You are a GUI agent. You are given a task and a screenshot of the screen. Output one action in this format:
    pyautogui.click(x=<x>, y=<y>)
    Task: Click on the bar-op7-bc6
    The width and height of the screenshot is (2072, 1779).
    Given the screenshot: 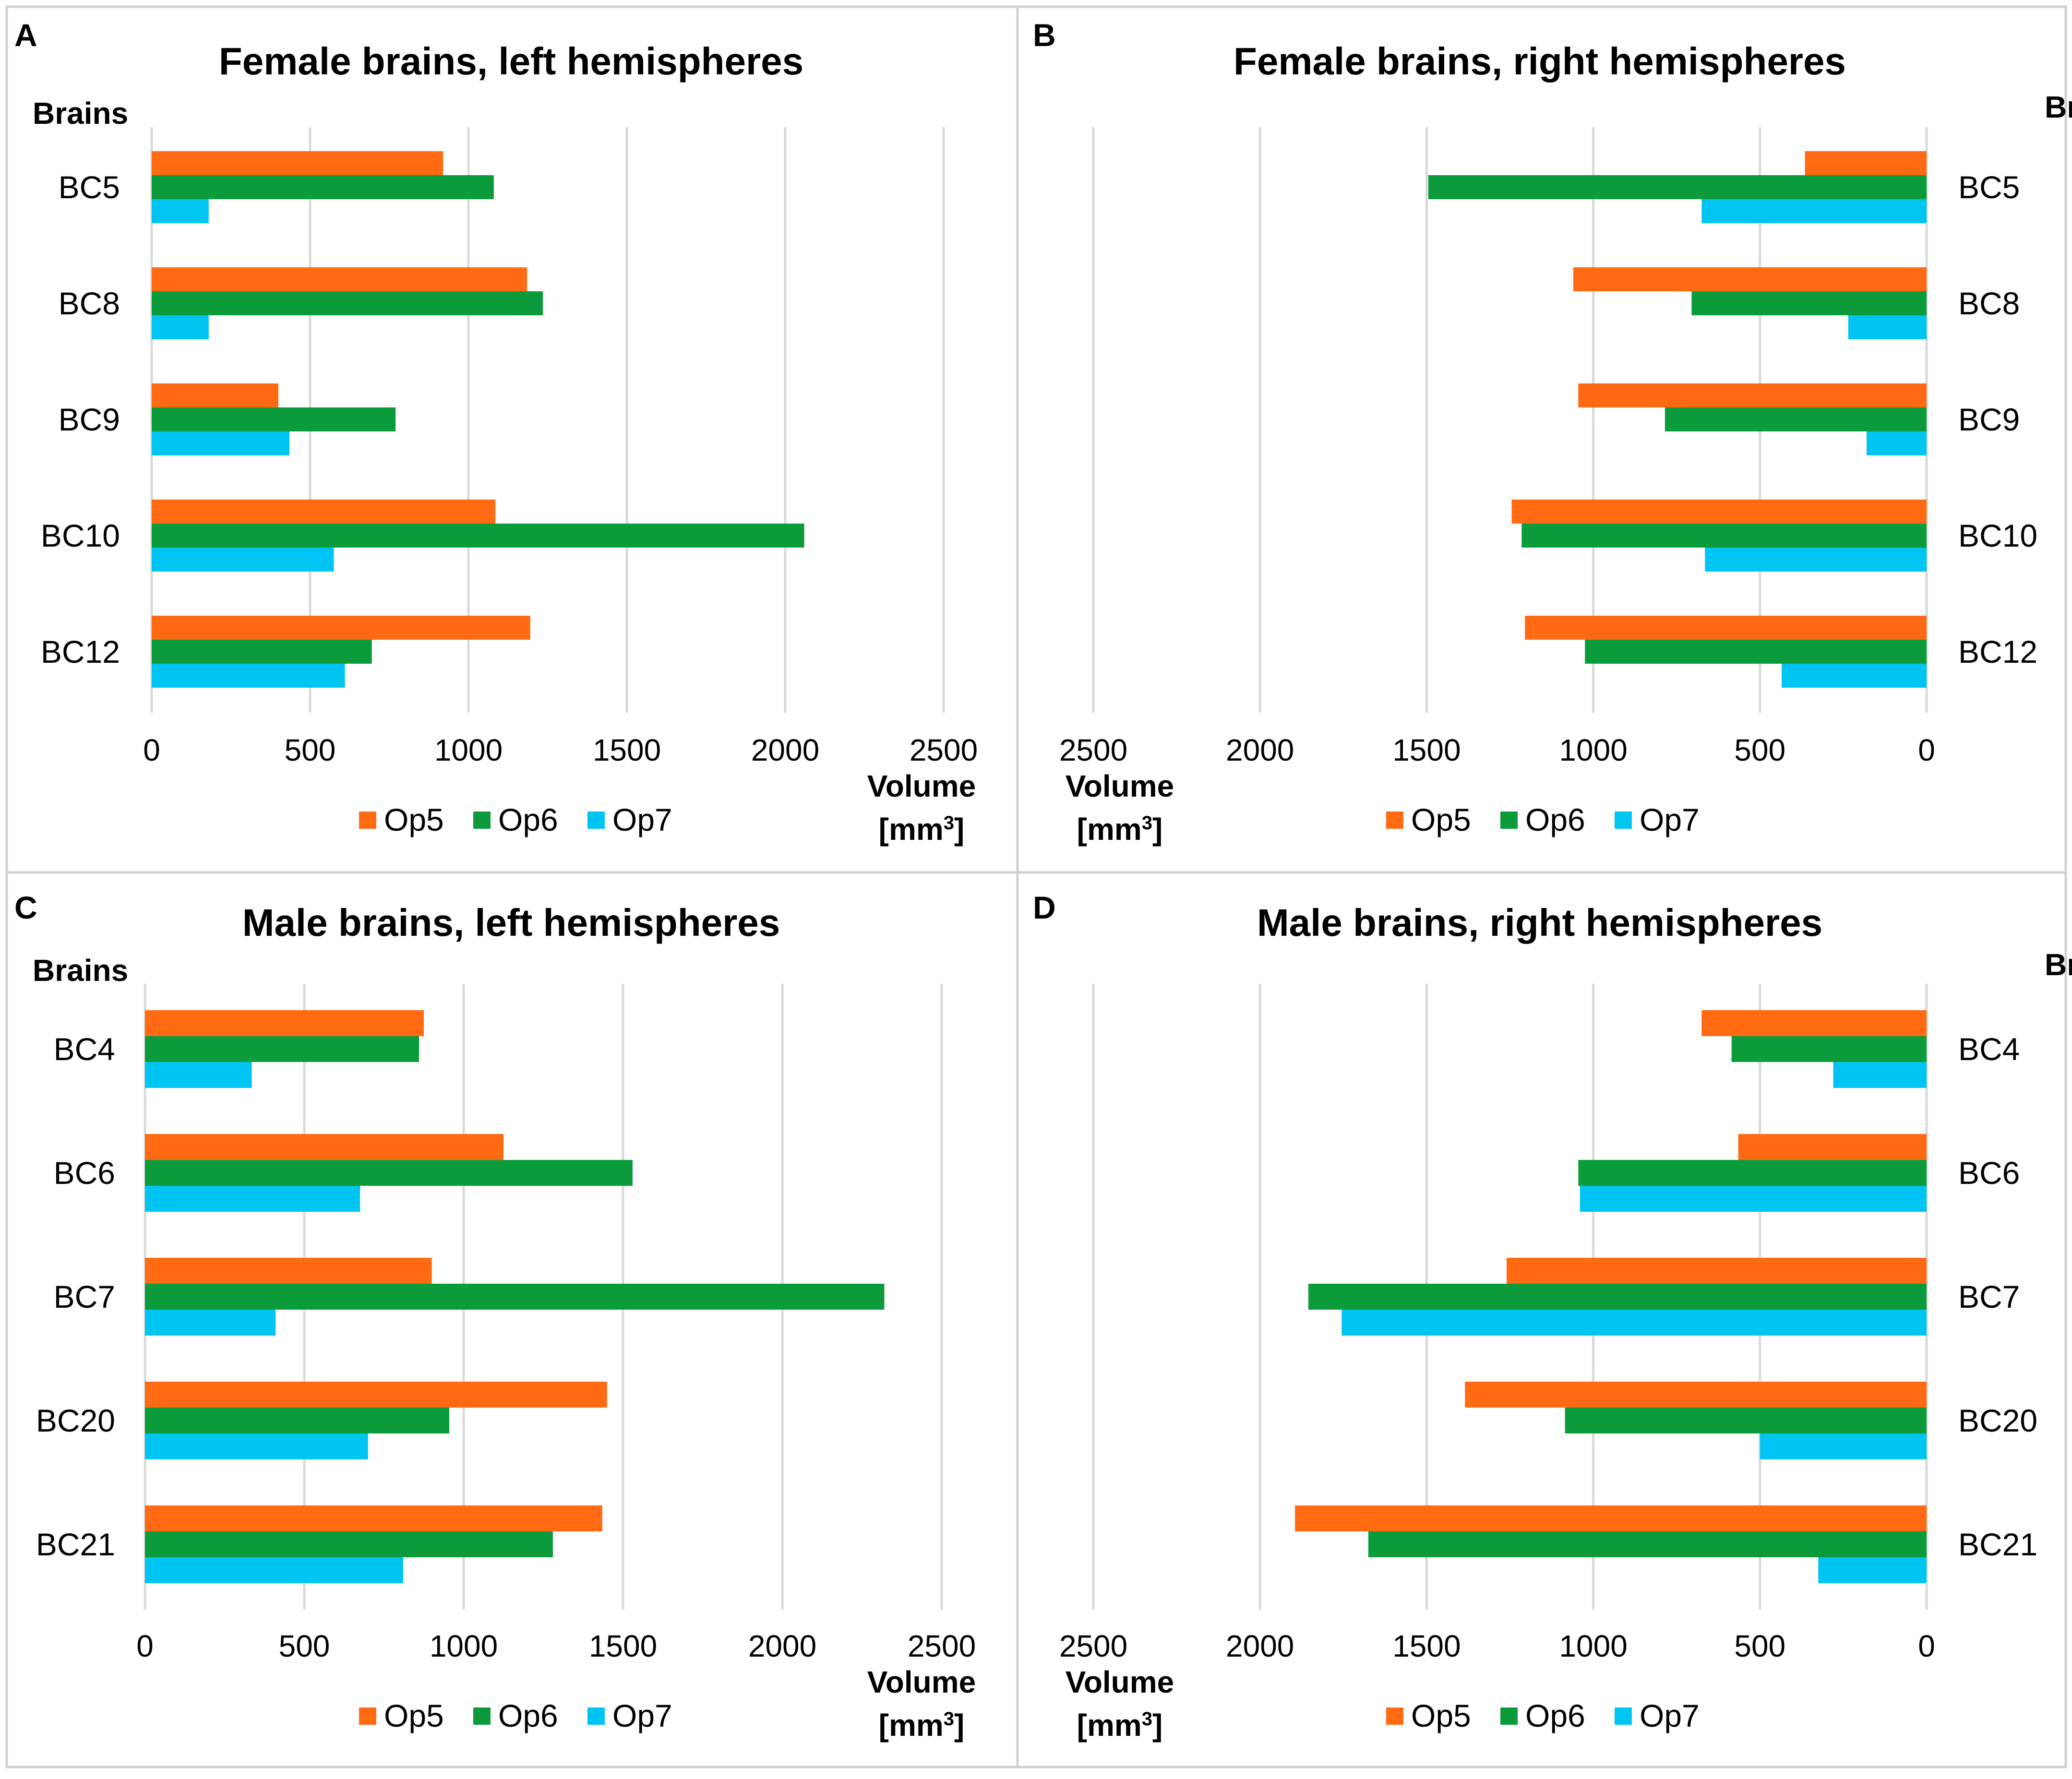 What is the action you would take?
    pyautogui.click(x=253, y=1199)
    